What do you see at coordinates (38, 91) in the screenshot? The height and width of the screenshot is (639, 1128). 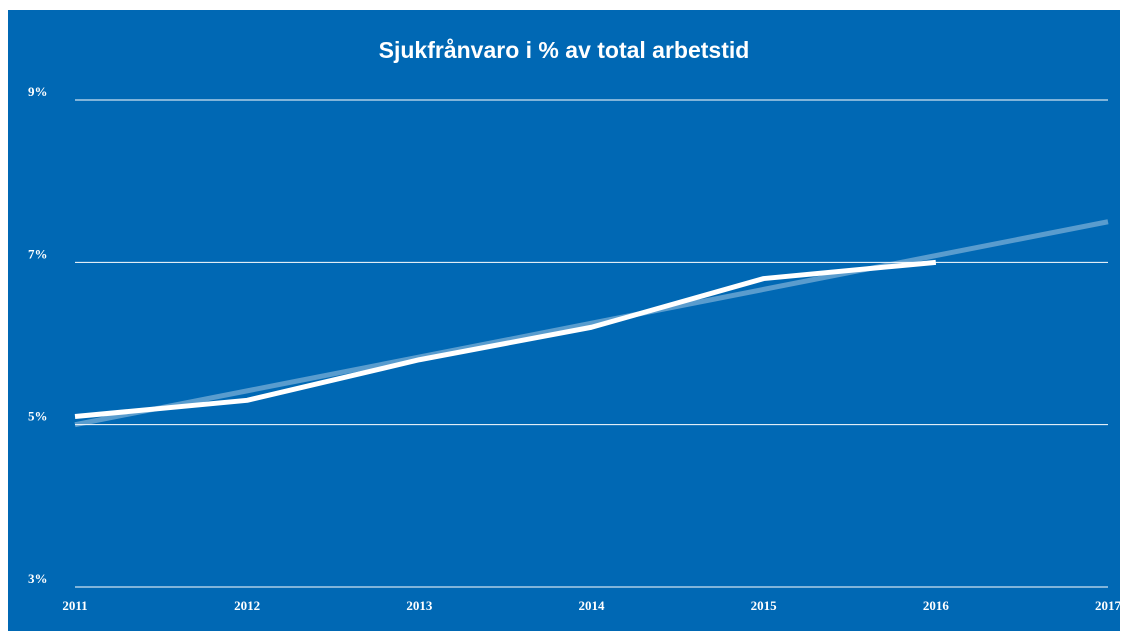 I see `y-tick-label: 9%` at bounding box center [38, 91].